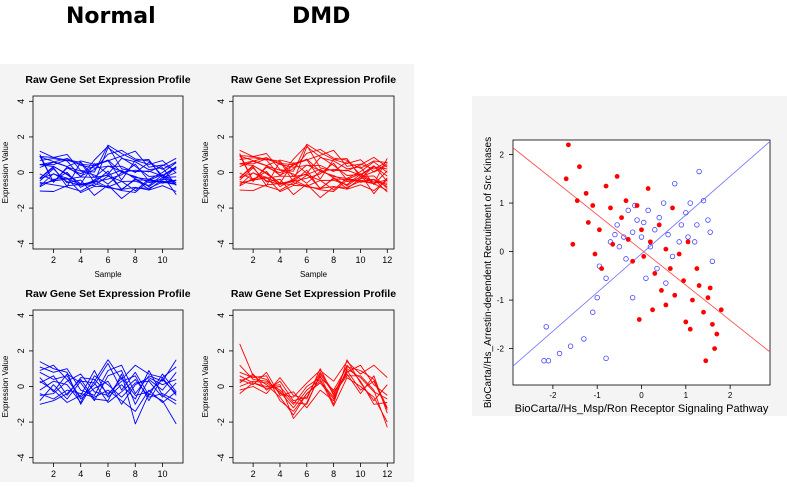  Describe the element at coordinates (163, 474) in the screenshot. I see `x-tick-label: 10` at that location.